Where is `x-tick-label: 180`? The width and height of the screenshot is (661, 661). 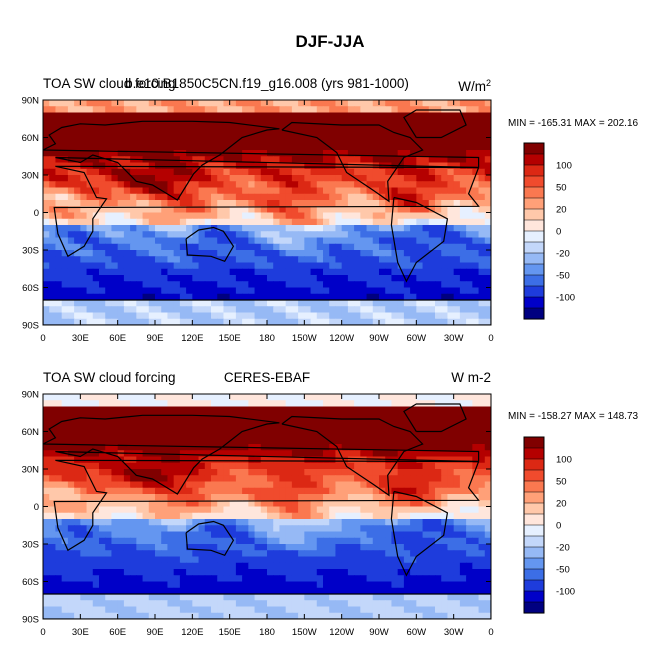 x-tick-label: 180 is located at coordinates (267, 338).